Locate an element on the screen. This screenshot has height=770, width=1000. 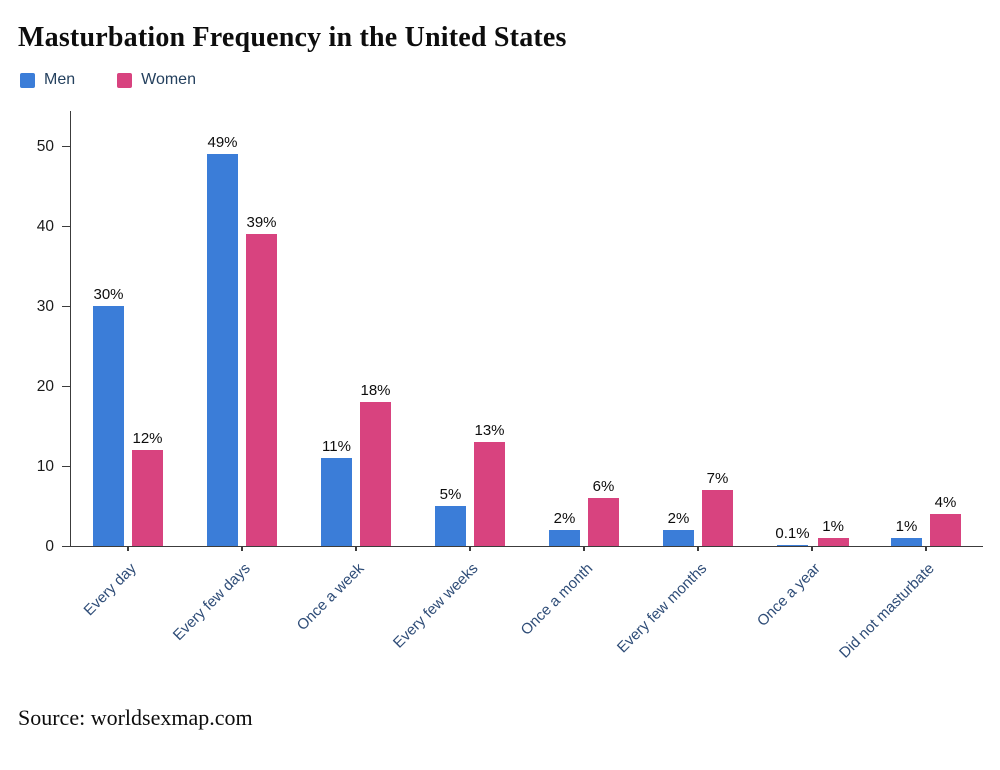
y-tick-label: 50 is located at coordinates (45, 147).